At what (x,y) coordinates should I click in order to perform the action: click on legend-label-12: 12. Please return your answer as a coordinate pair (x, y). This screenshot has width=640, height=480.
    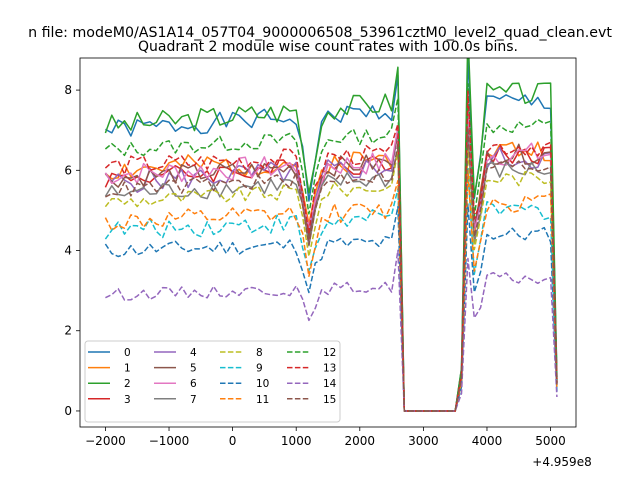
    Looking at the image, I should click on (329, 353).